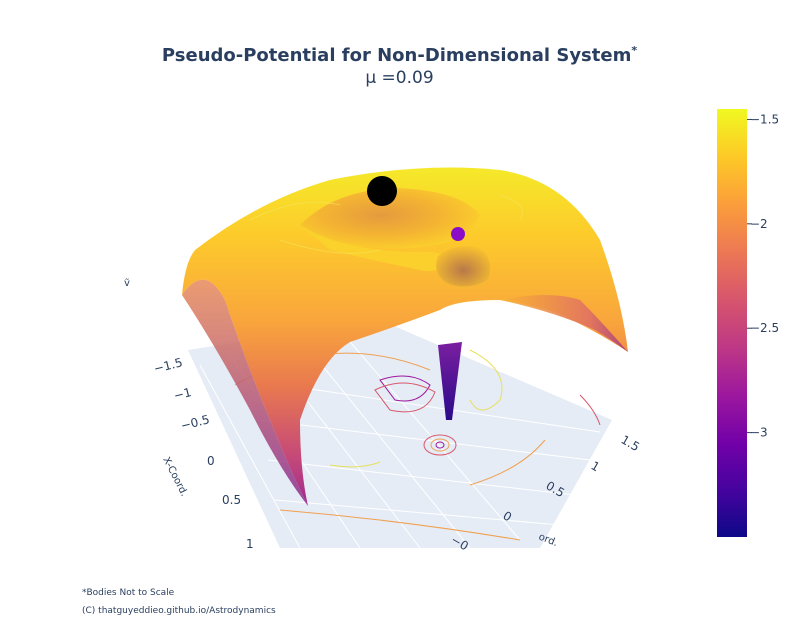 This screenshot has width=799, height=627. What do you see at coordinates (375, 248) in the screenshot?
I see `saddle-ridge` at bounding box center [375, 248].